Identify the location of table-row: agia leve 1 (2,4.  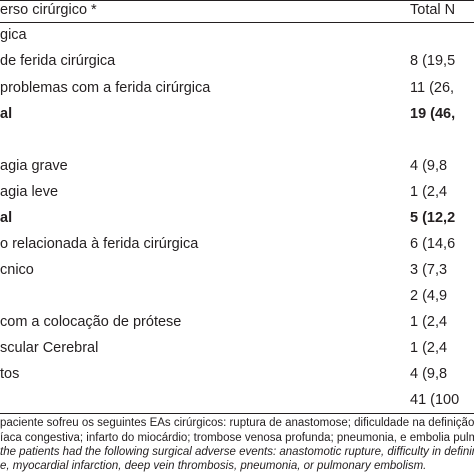
(237, 193).